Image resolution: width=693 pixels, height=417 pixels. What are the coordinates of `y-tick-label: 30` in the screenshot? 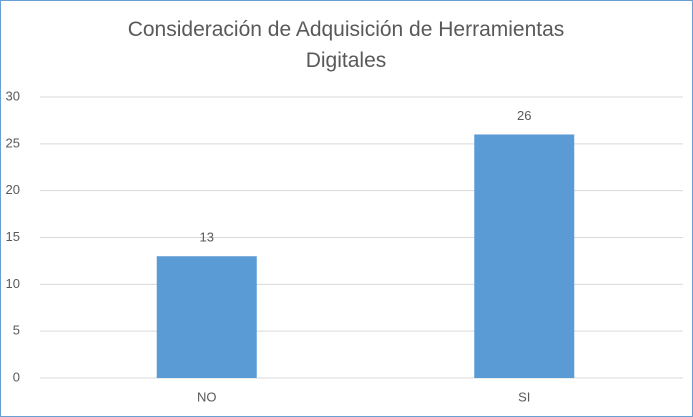 It's located at (13, 95).